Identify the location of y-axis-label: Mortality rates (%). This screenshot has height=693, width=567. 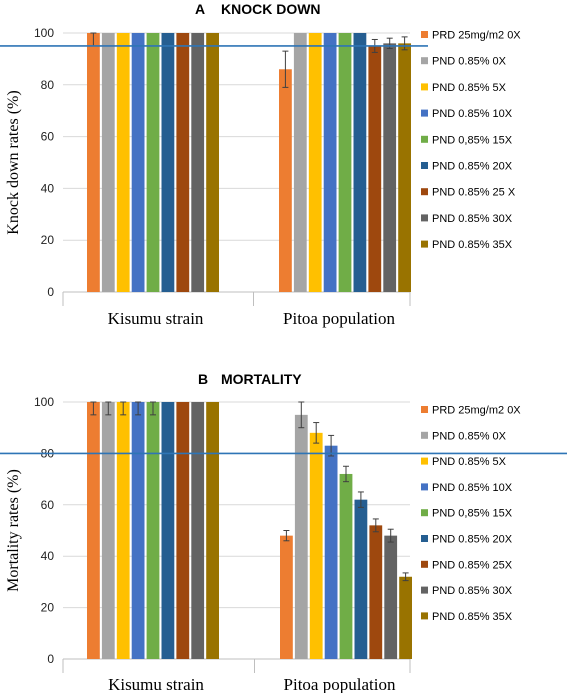
(13, 530).